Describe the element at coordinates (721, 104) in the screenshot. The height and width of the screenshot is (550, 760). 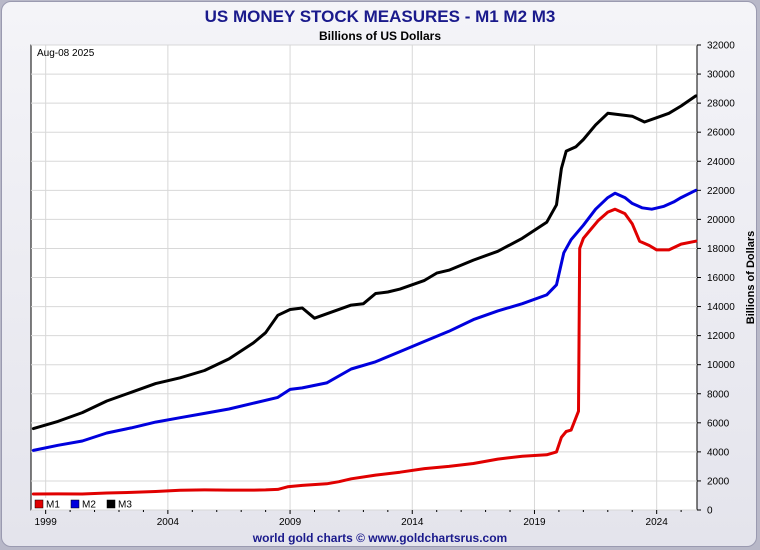
I see `y-tick-label: 28000` at that location.